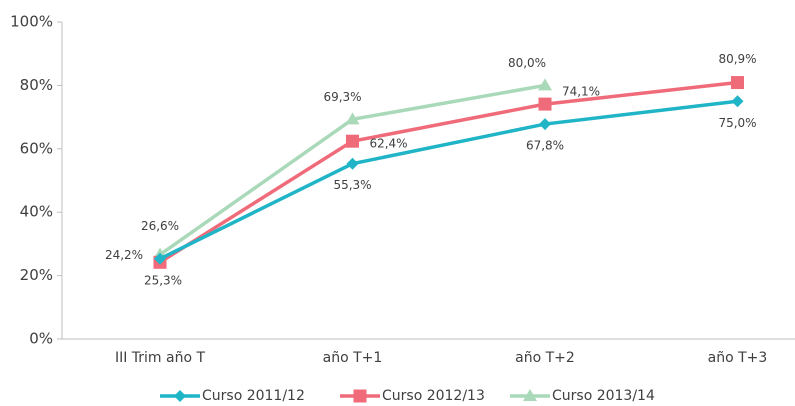  What do you see at coordinates (738, 358) in the screenshot?
I see `x-tick-label: año T+3` at bounding box center [738, 358].